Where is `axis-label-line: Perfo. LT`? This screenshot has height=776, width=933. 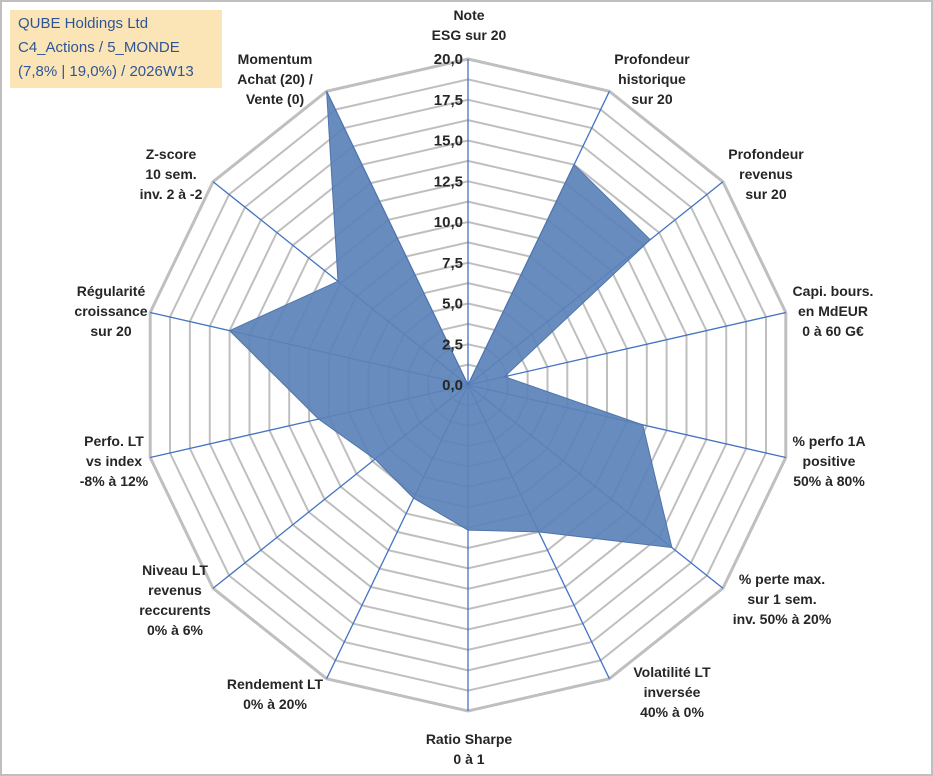
axis-label-line: Perfo. LT is located at coordinates (114, 441).